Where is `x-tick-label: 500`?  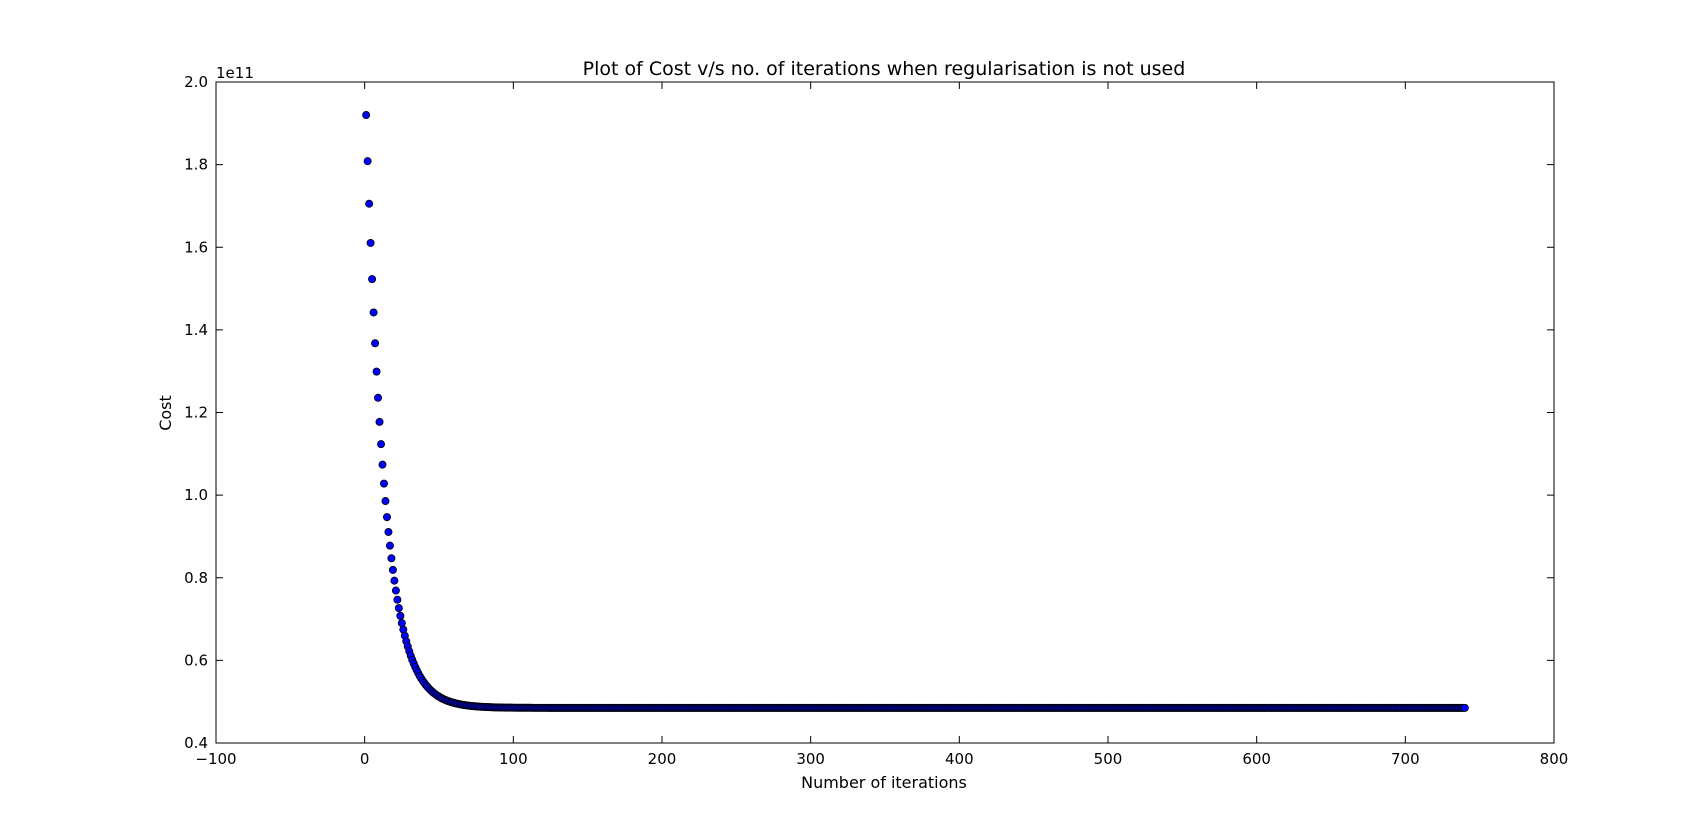
x-tick-label: 500 is located at coordinates (1108, 759).